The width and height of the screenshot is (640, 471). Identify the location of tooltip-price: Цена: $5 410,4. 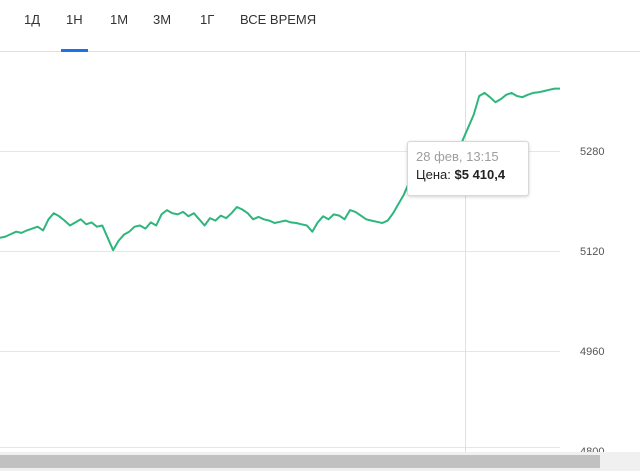
(468, 175).